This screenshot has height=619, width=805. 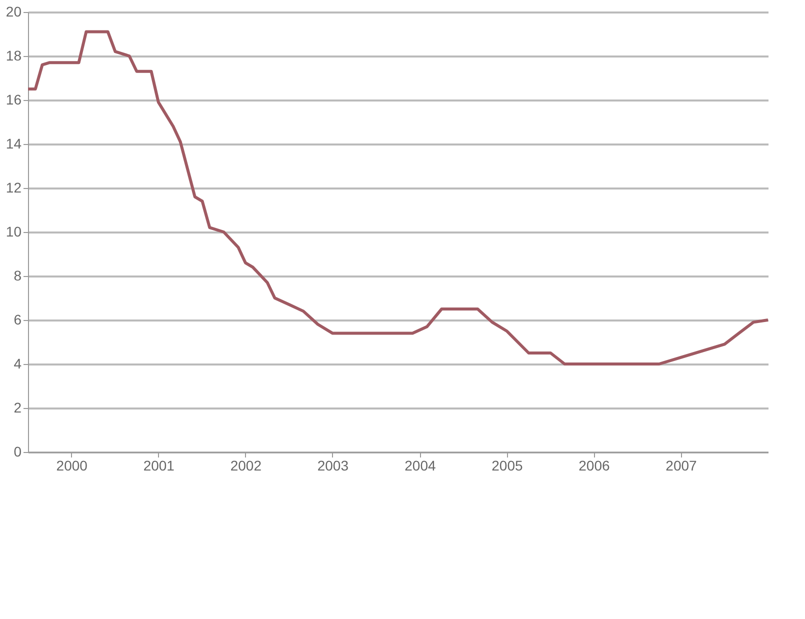 I want to click on y-tick-label: 8, so click(x=18, y=276).